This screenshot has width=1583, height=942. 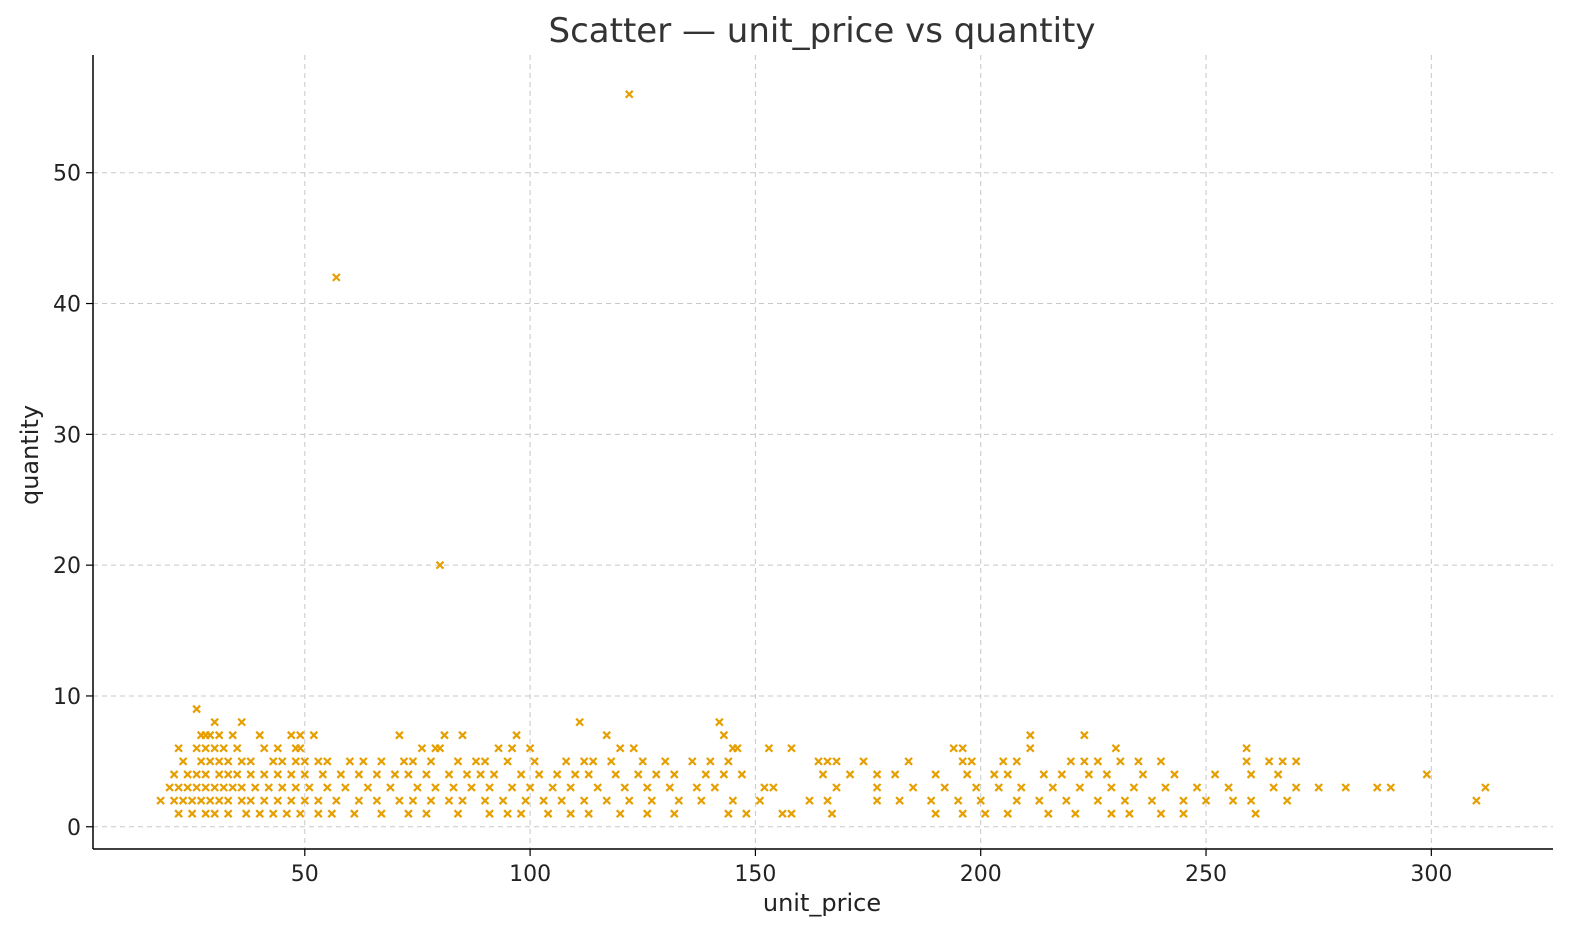 What do you see at coordinates (1431, 874) in the screenshot?
I see `x-tick-label: 300` at bounding box center [1431, 874].